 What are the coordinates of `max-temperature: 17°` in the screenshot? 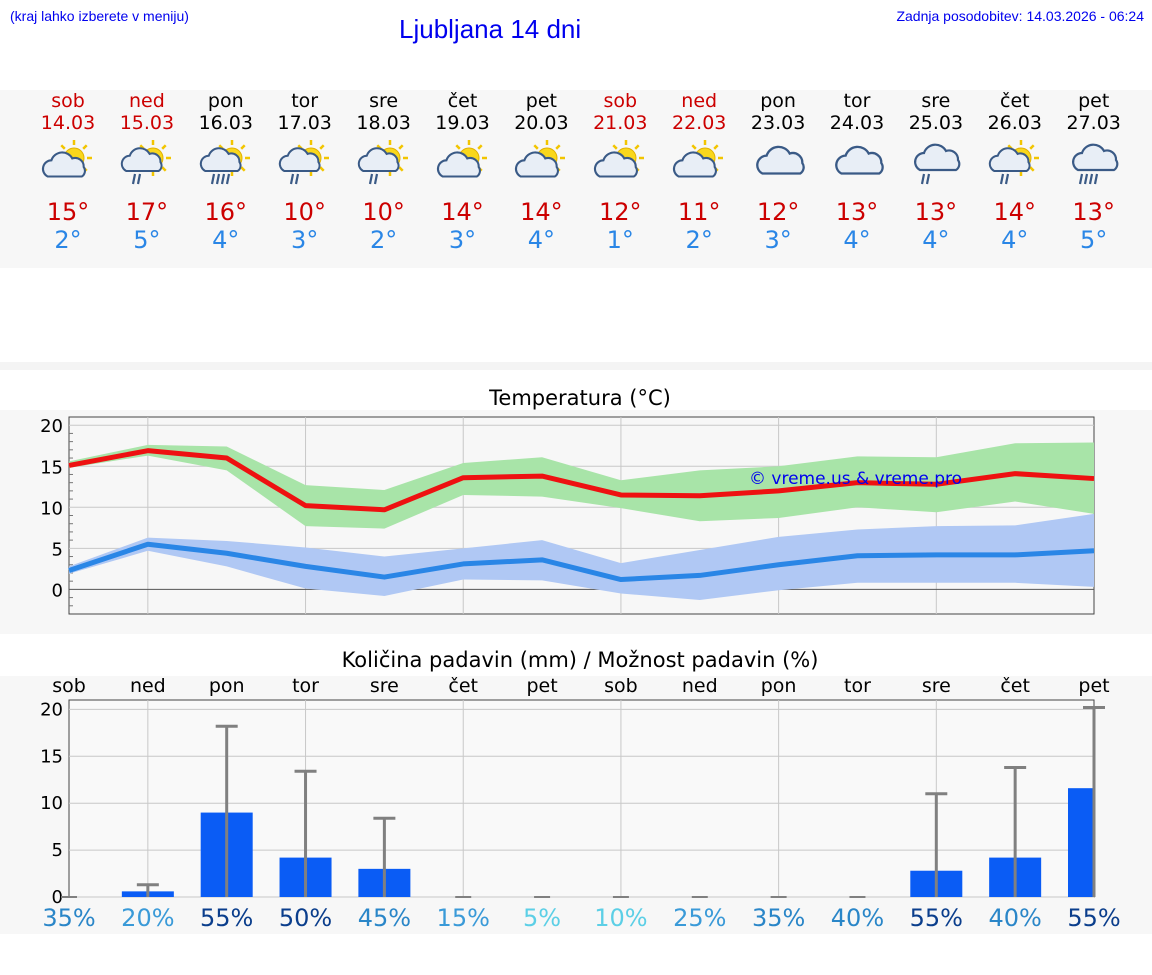 It's located at (147, 212).